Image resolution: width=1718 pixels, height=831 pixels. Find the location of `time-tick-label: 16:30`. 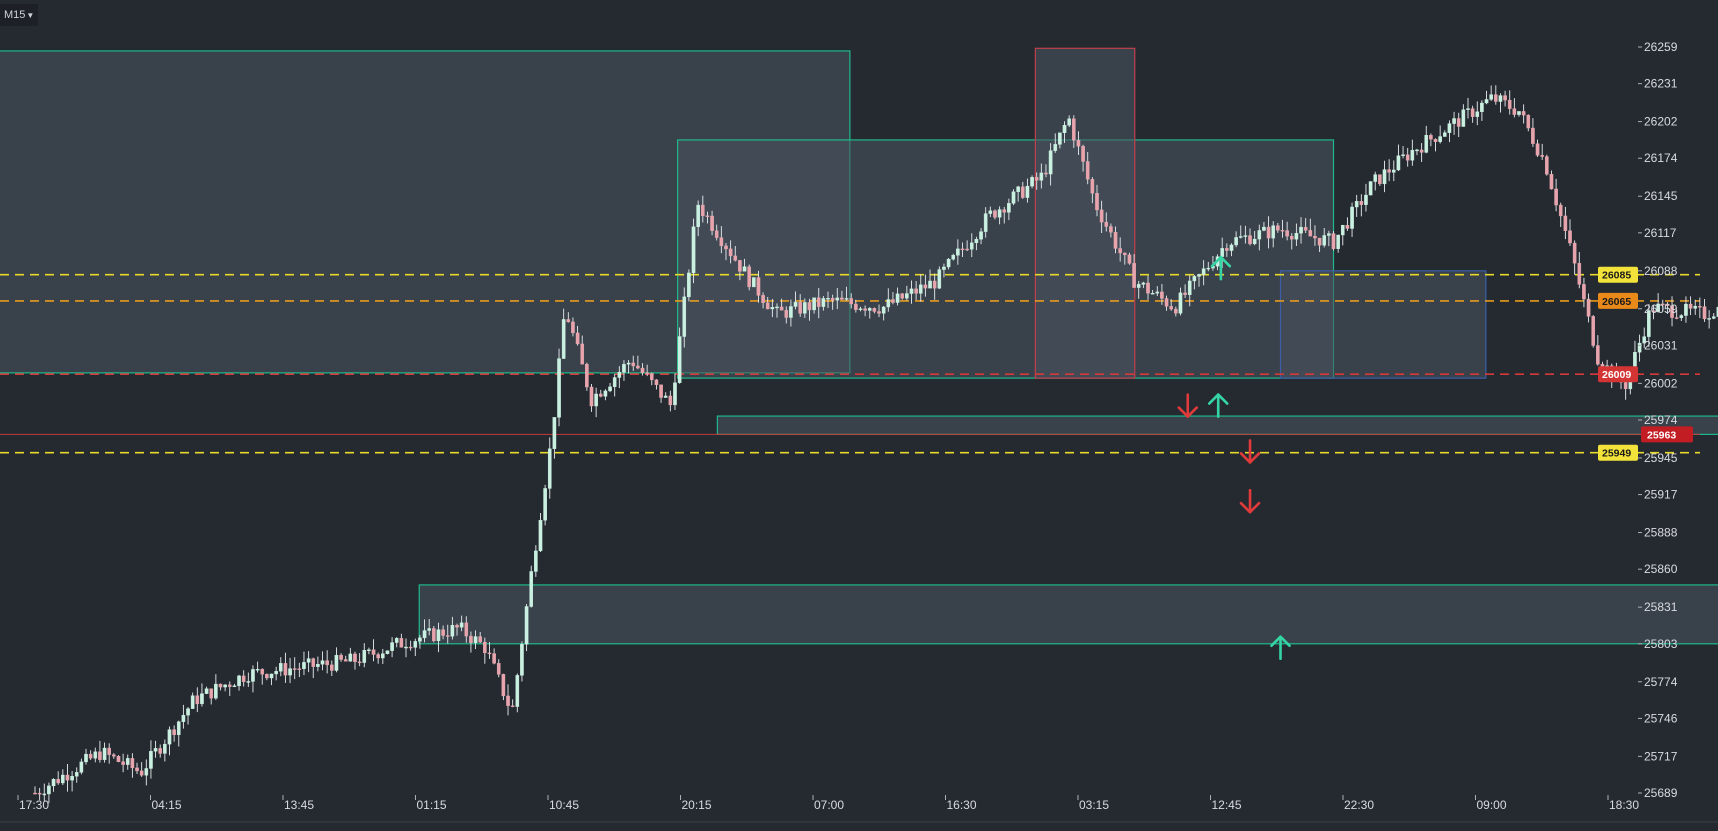

time-tick-label: 16:30 is located at coordinates (962, 805).